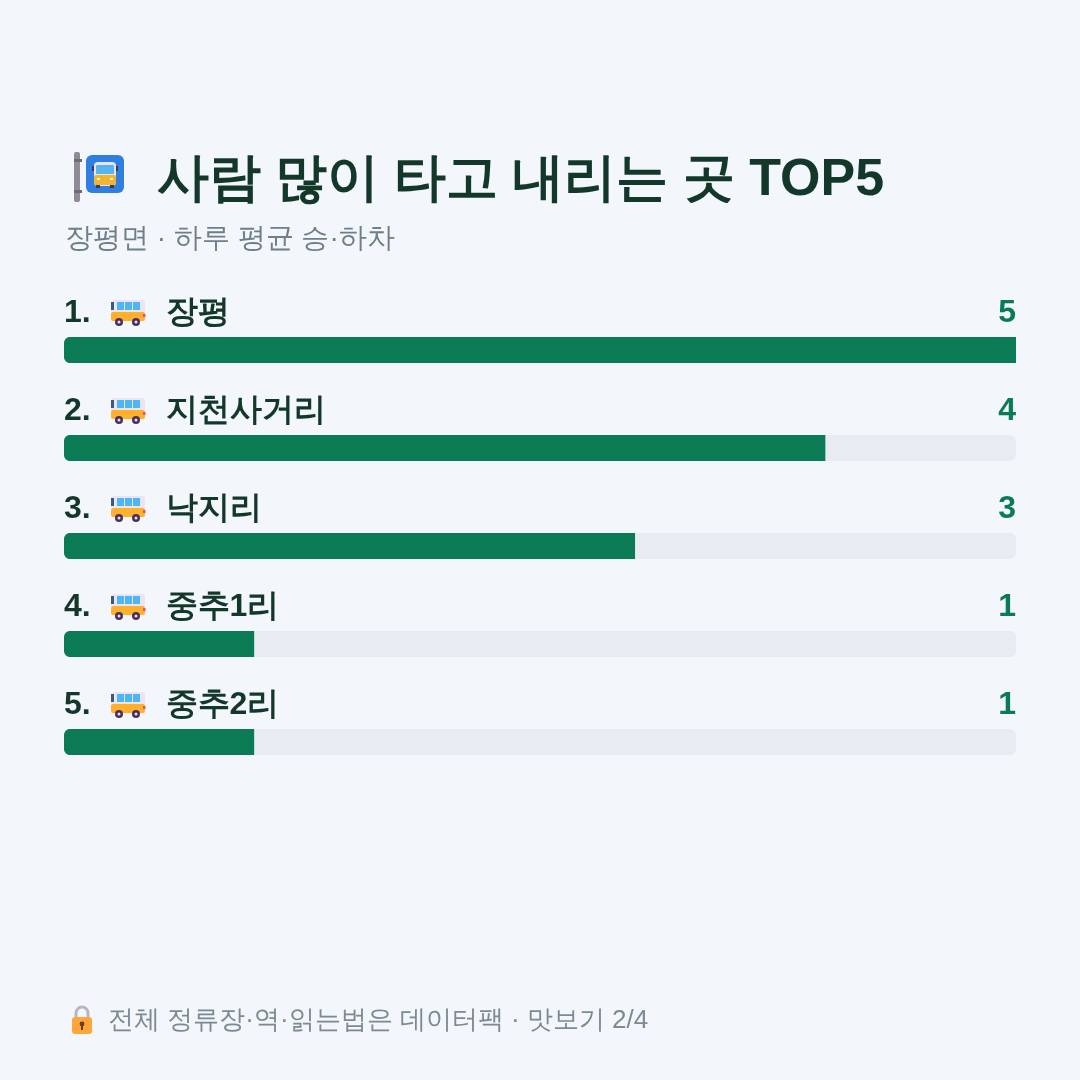  What do you see at coordinates (213, 507) in the screenshot?
I see `y-tick-label: 낙지리` at bounding box center [213, 507].